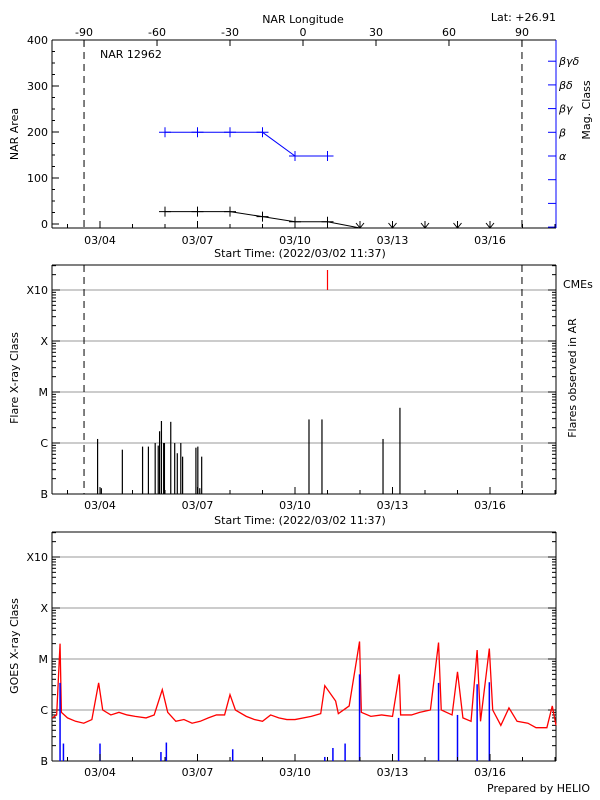 This screenshot has height=800, width=600. What do you see at coordinates (490, 240) in the screenshot?
I see `area-panel-x-tick-label: 03/16` at bounding box center [490, 240].